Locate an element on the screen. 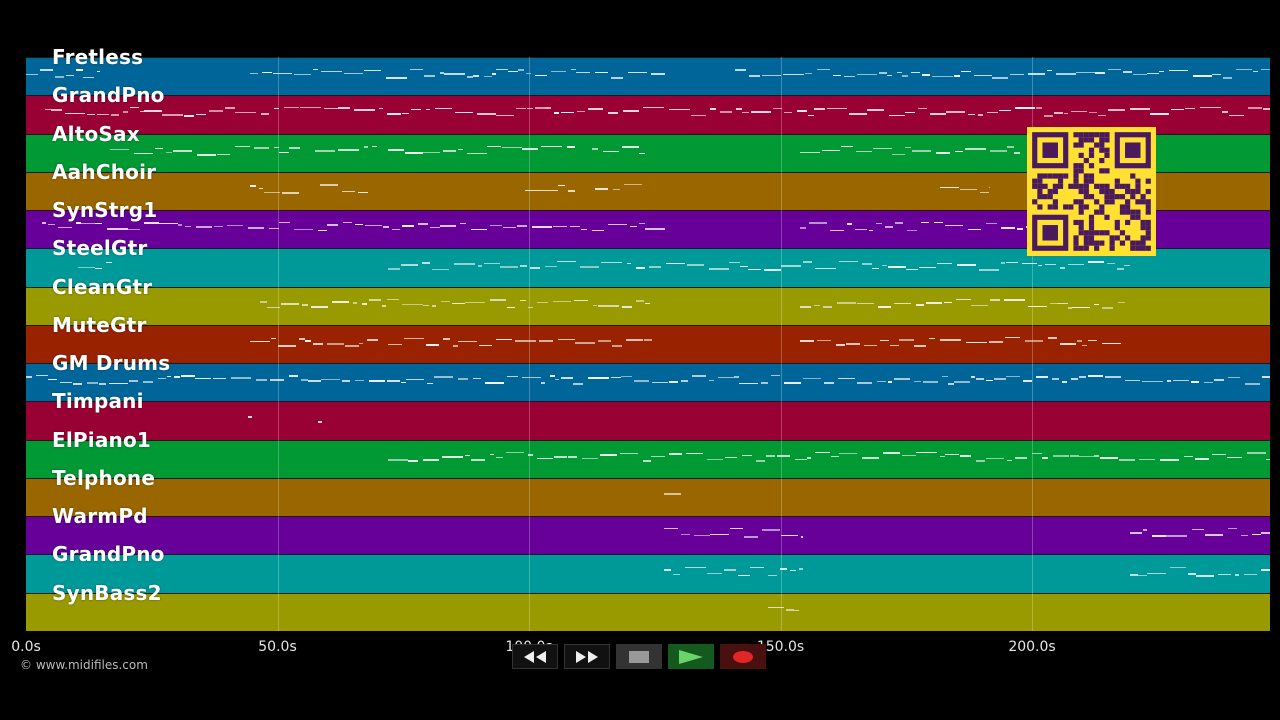  time-tick-label: 50.0s is located at coordinates (277, 647).